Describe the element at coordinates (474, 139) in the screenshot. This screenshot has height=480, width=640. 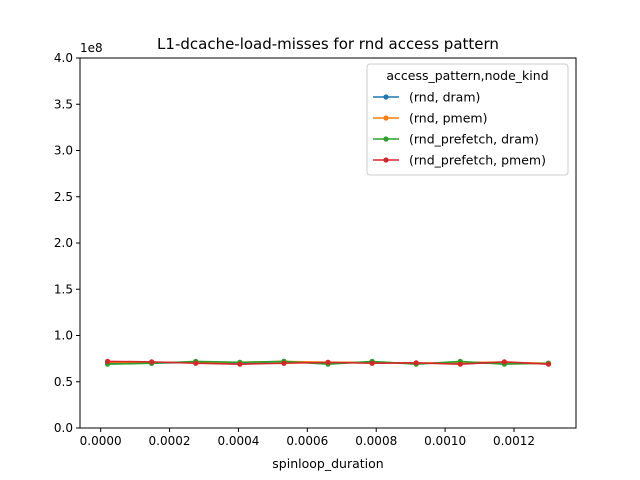
I see `legend-label-2: (rnd_prefetch, dram)` at that location.